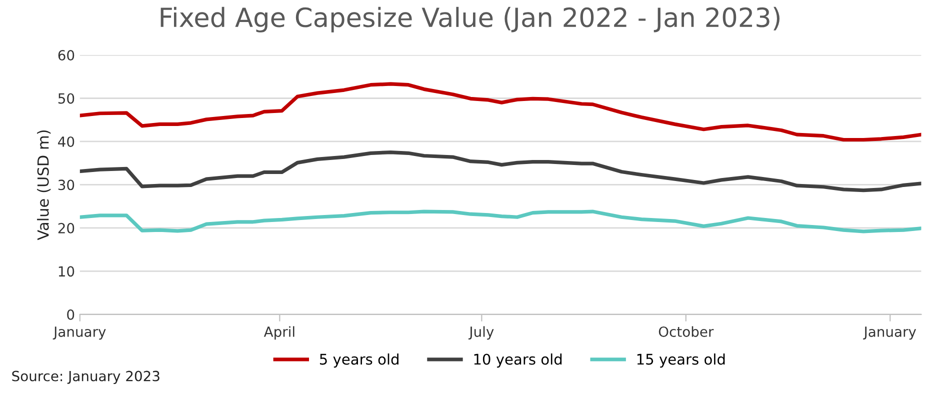 This screenshot has height=393, width=940. Describe the element at coordinates (44, 185) in the screenshot. I see `y-axis-title: Value (USD m)` at that location.